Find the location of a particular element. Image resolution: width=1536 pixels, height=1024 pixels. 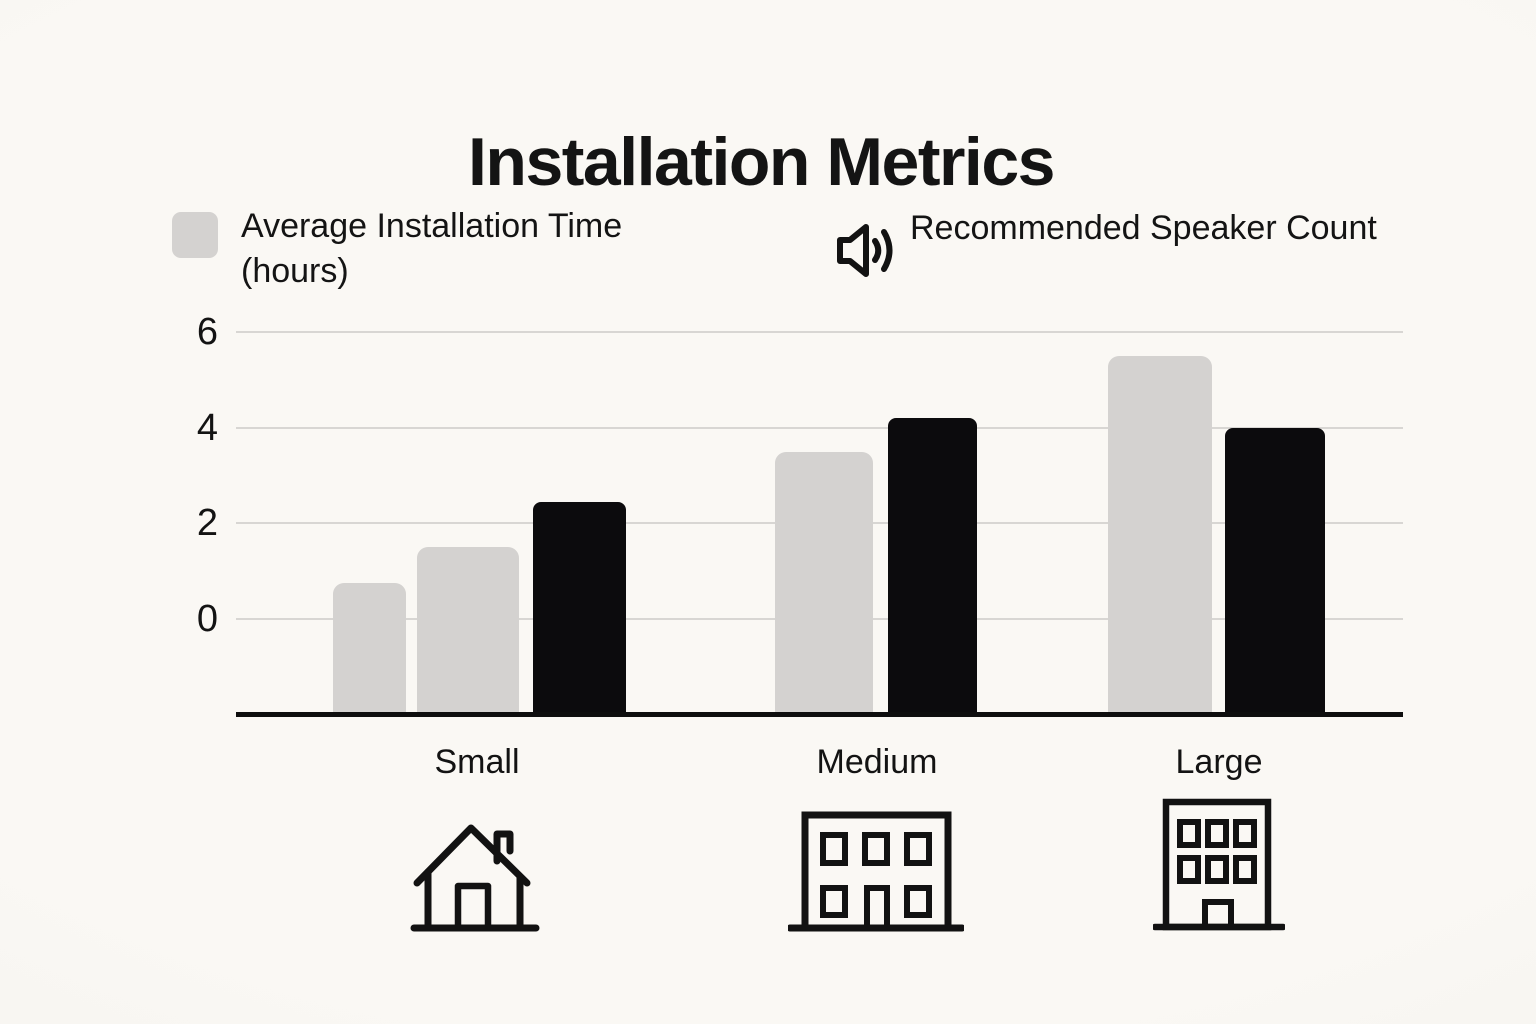

speaker-icon is located at coordinates (868, 251).